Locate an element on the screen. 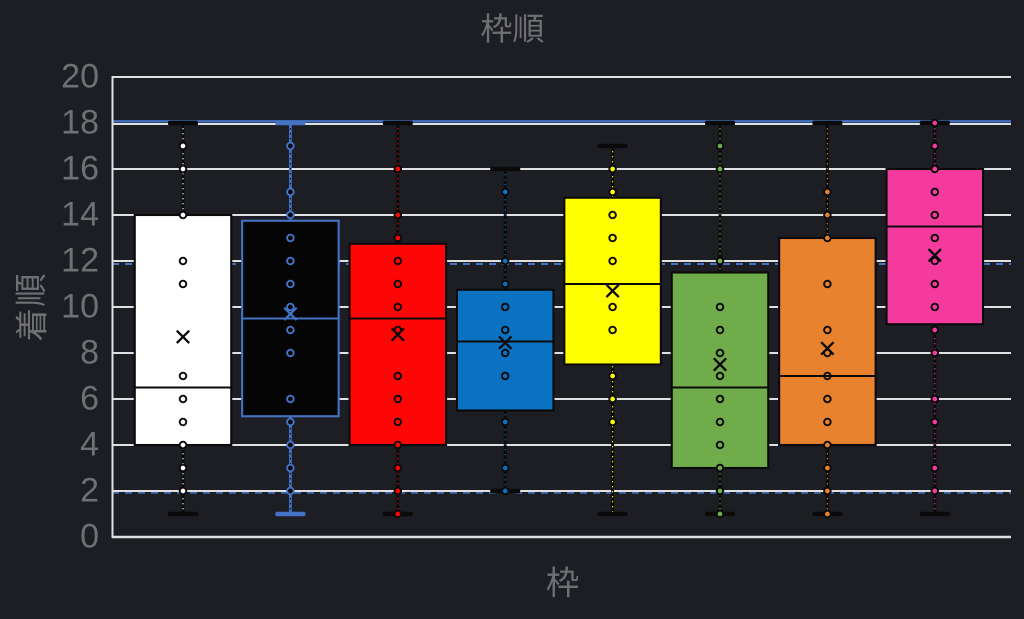 The image size is (1024, 619). svg-text: 6 is located at coordinates (89, 399).